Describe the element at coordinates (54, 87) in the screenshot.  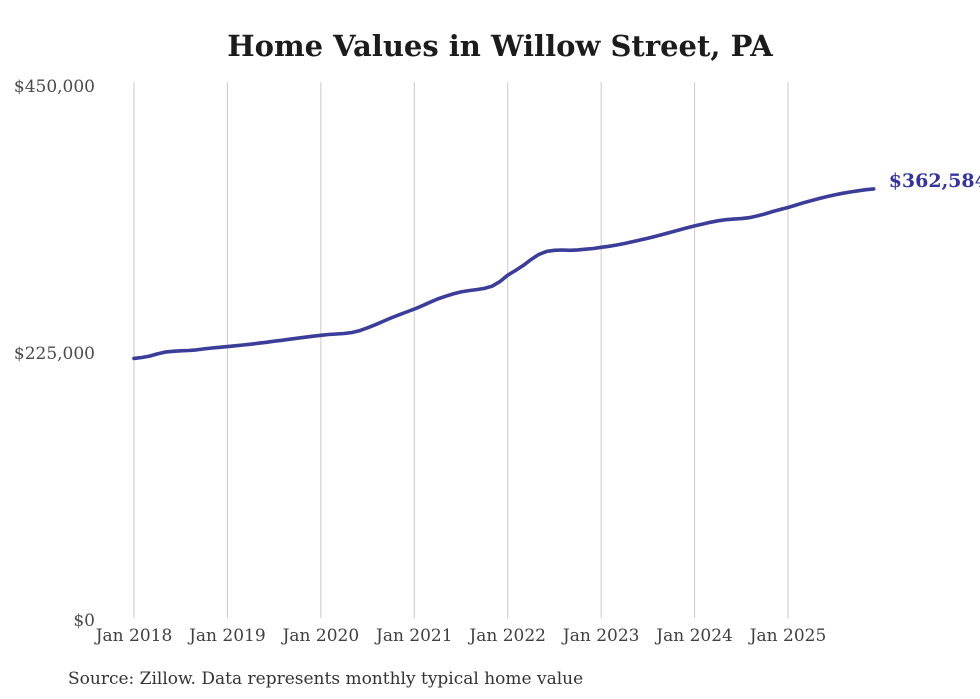
I see `y-axis-label-450k: $450,000` at that location.